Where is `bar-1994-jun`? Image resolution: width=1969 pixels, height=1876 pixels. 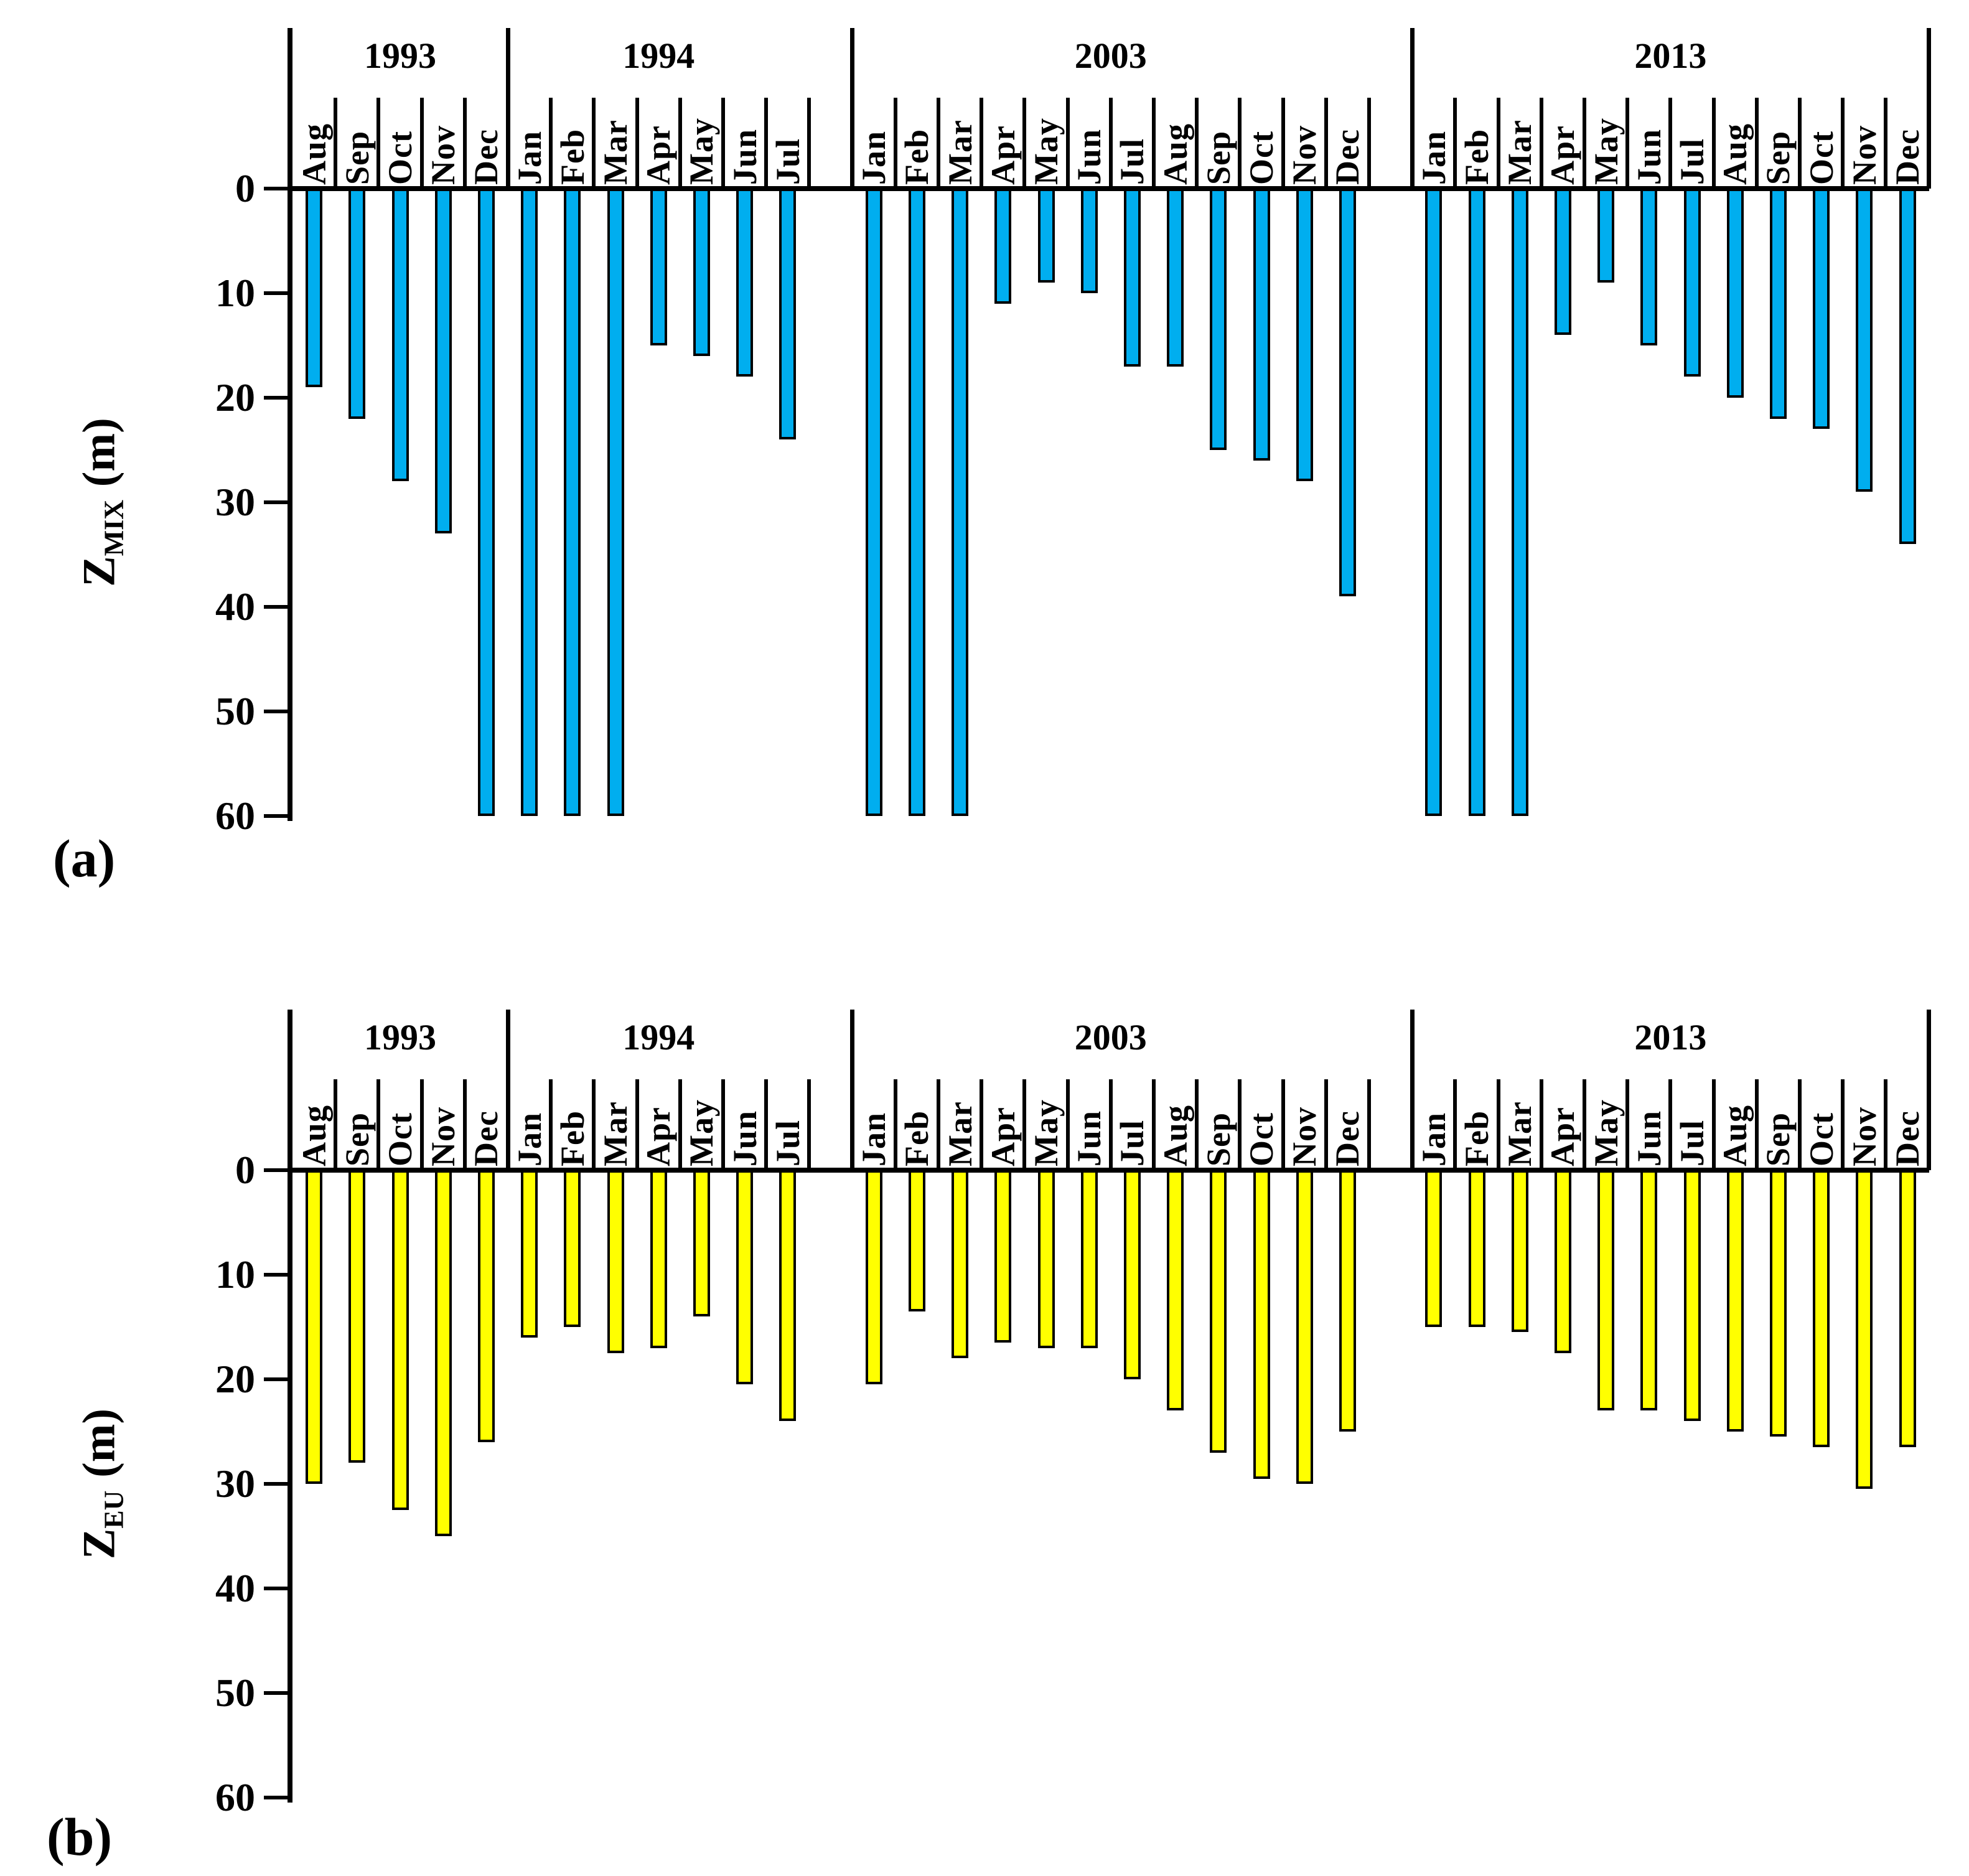 bar-1994-jun is located at coordinates (745, 283).